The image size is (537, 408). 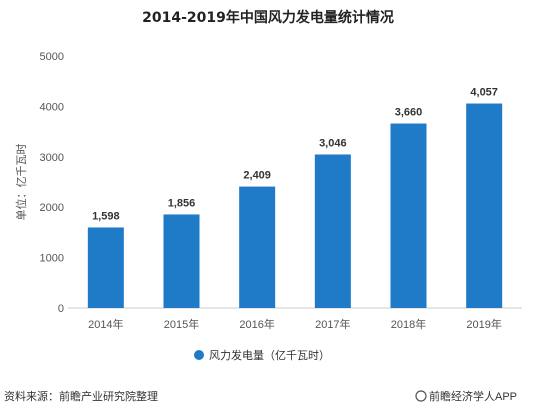 What do you see at coordinates (52, 208) in the screenshot?
I see `y-tick-label: 2000` at bounding box center [52, 208].